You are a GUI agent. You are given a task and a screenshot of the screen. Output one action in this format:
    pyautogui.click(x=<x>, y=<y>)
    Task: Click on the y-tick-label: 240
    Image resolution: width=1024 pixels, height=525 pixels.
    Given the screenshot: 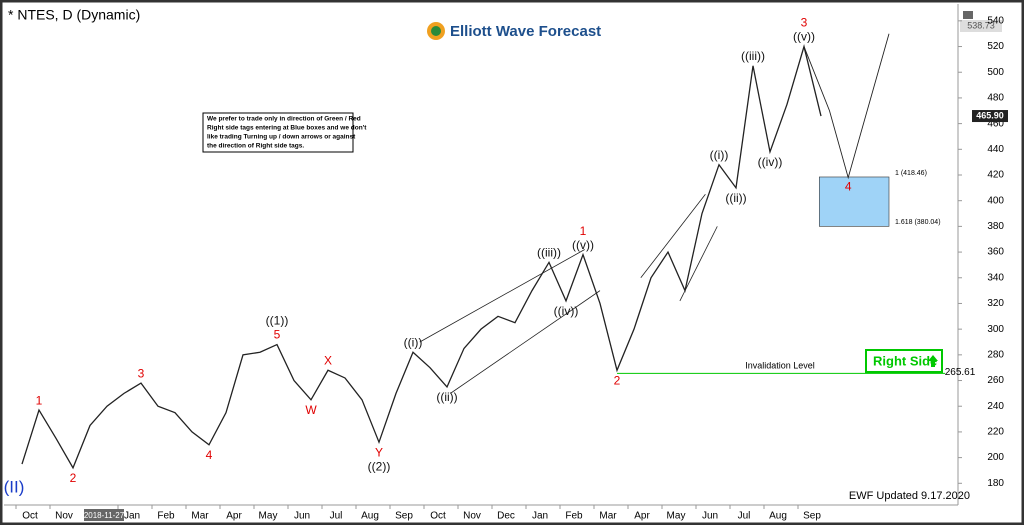 What is the action you would take?
    pyautogui.click(x=995, y=406)
    